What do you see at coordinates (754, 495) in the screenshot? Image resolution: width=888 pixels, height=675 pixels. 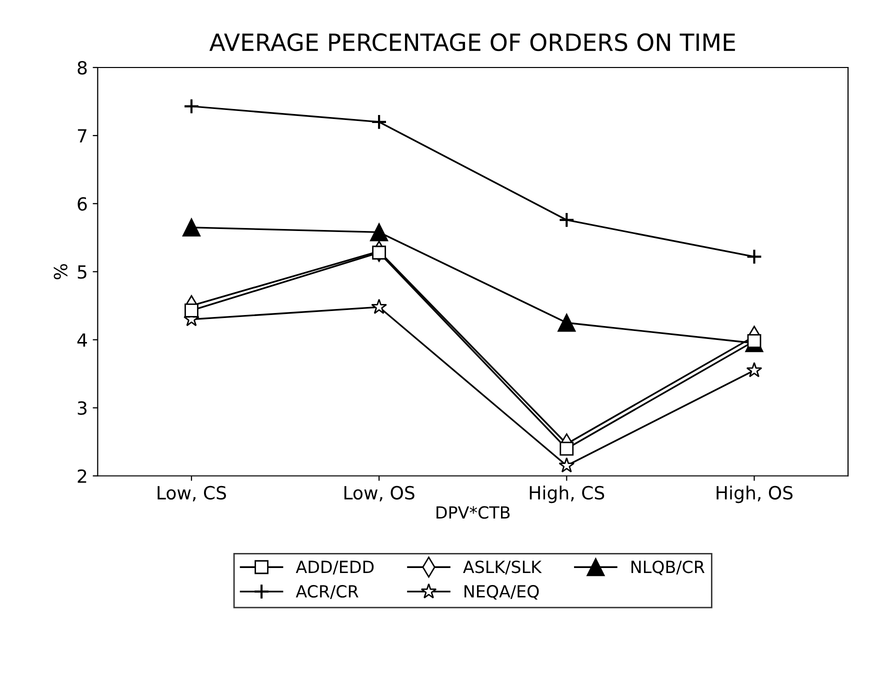 I see `x-tick-label: High, OS` at bounding box center [754, 495].